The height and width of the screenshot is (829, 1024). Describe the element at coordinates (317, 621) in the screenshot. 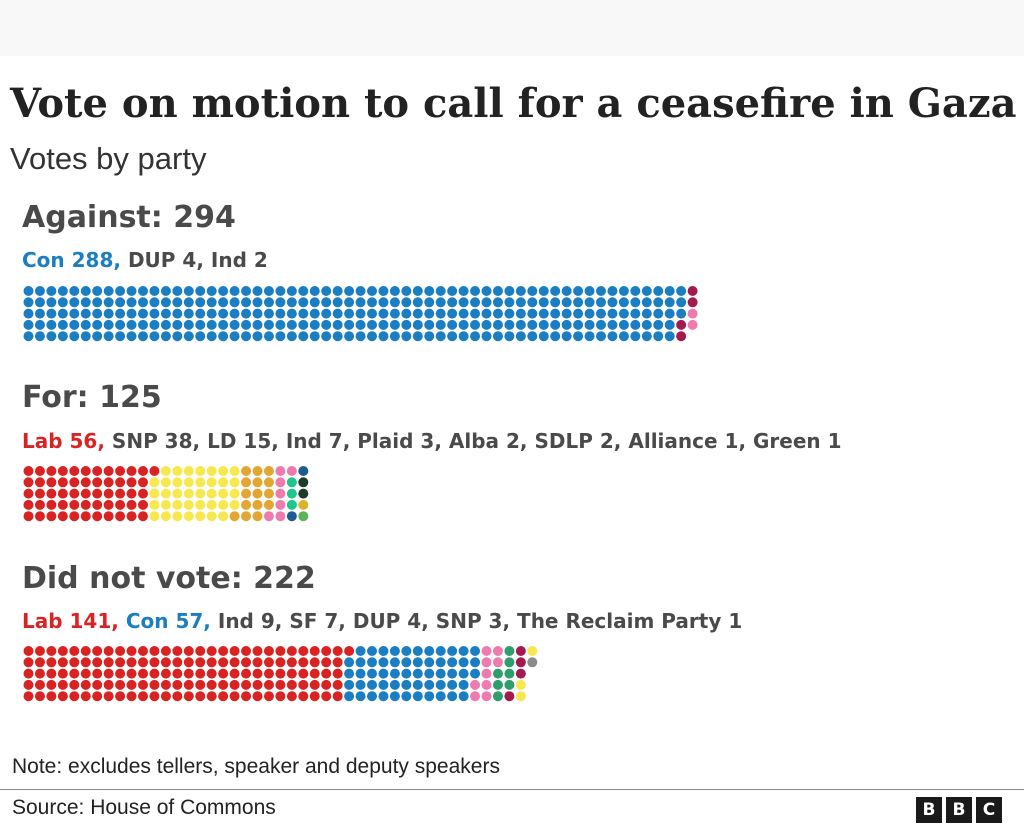

I see `party-label-sf: SF 7,` at that location.